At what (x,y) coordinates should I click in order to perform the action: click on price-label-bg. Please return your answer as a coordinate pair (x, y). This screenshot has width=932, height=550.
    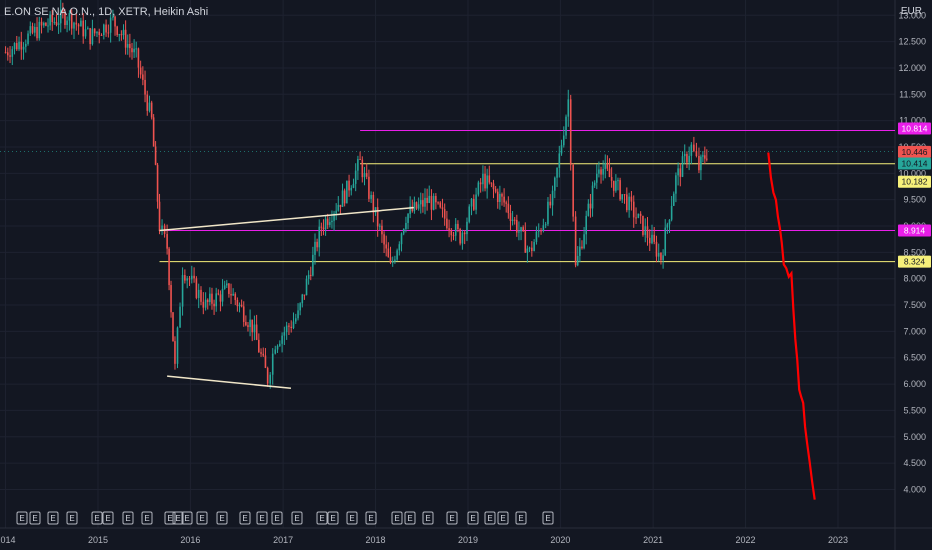
    Looking at the image, I should click on (914, 163).